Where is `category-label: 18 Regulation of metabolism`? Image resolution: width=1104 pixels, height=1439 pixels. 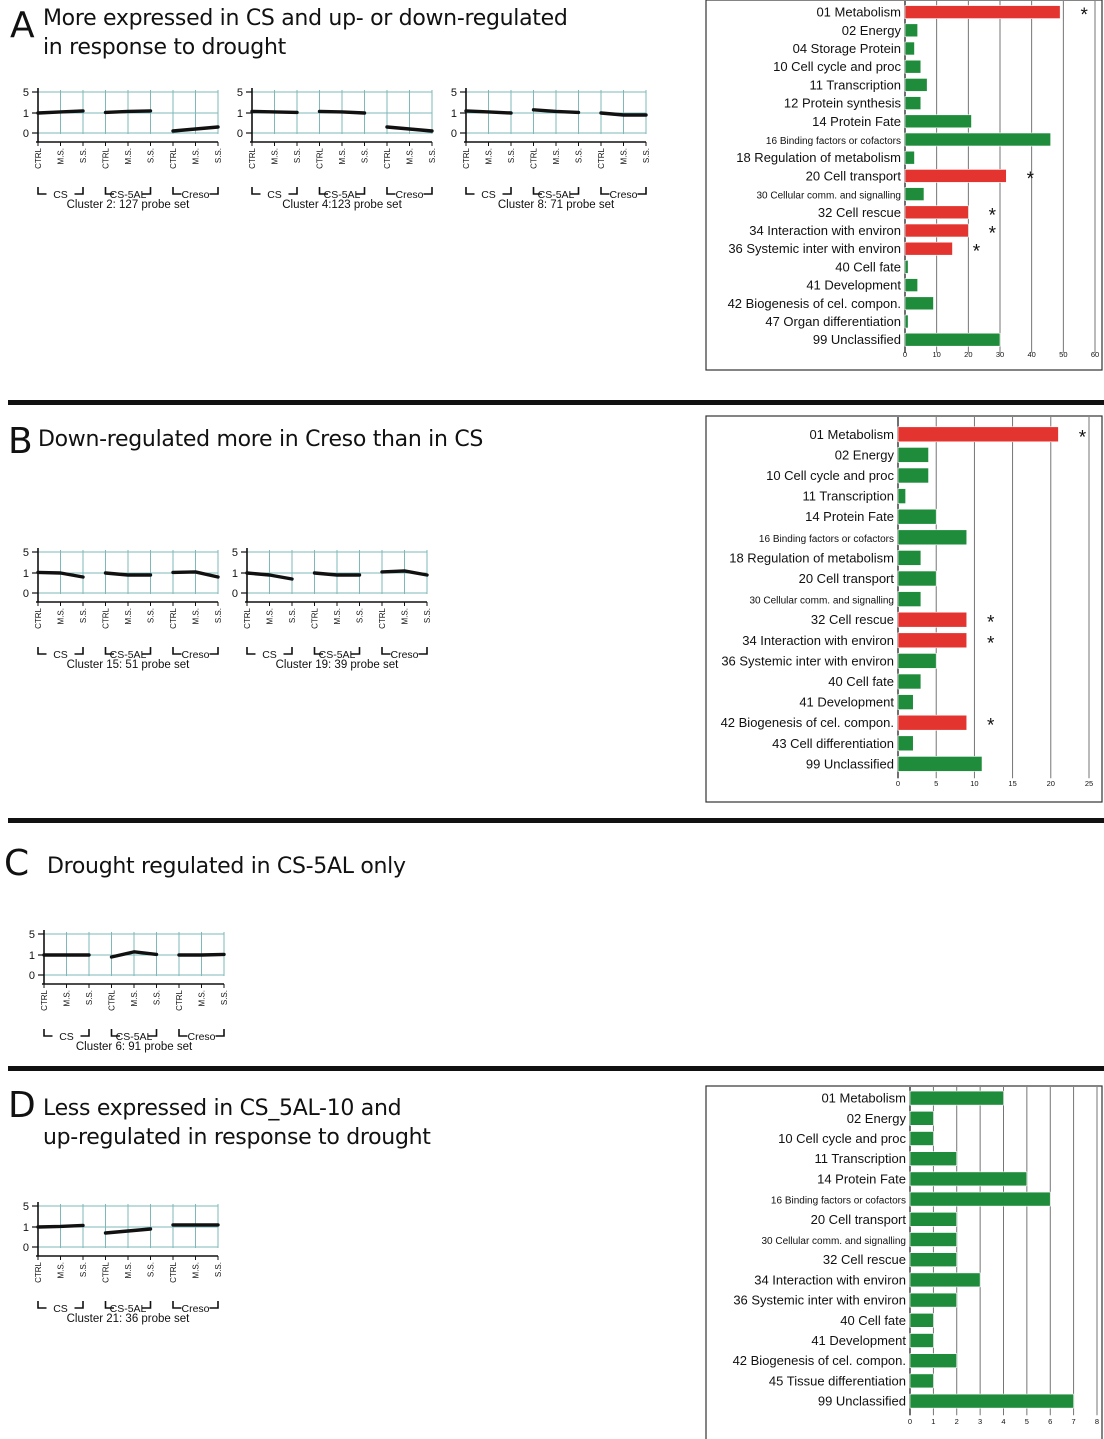 category-label: 18 Regulation of metabolism is located at coordinates (811, 557).